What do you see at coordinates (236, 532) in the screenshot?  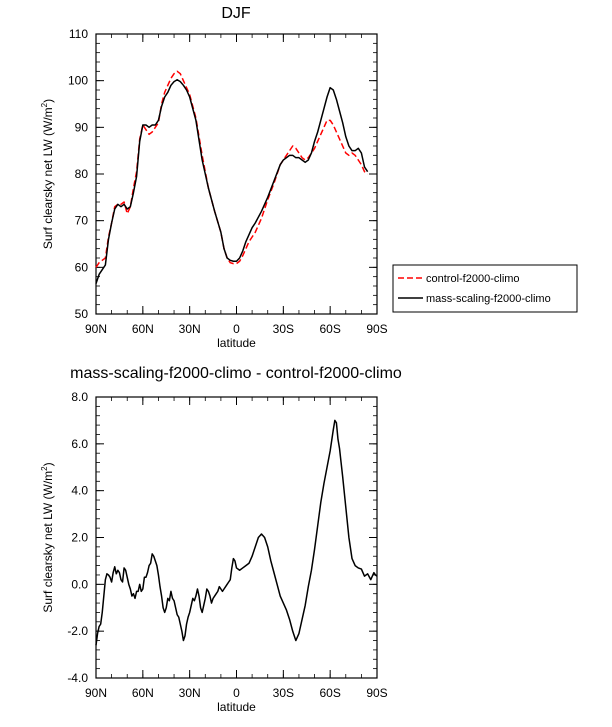 I see `series-line-difference` at bounding box center [236, 532].